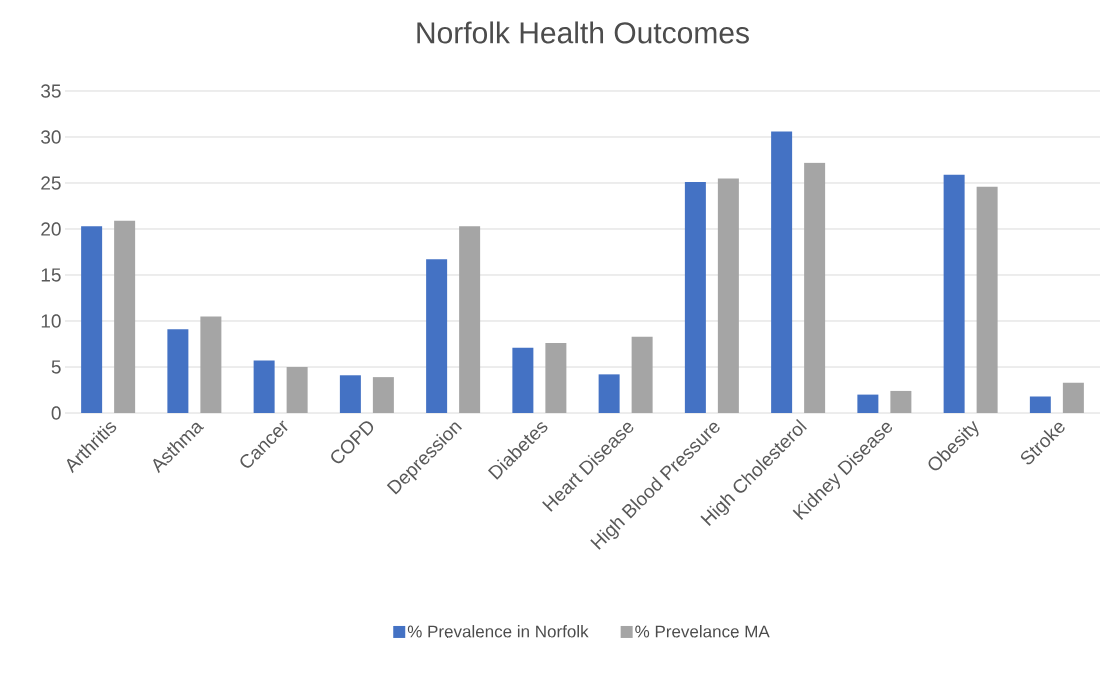 The height and width of the screenshot is (686, 1107). Describe the element at coordinates (51, 321) in the screenshot. I see `y-tick-label: 10` at that location.